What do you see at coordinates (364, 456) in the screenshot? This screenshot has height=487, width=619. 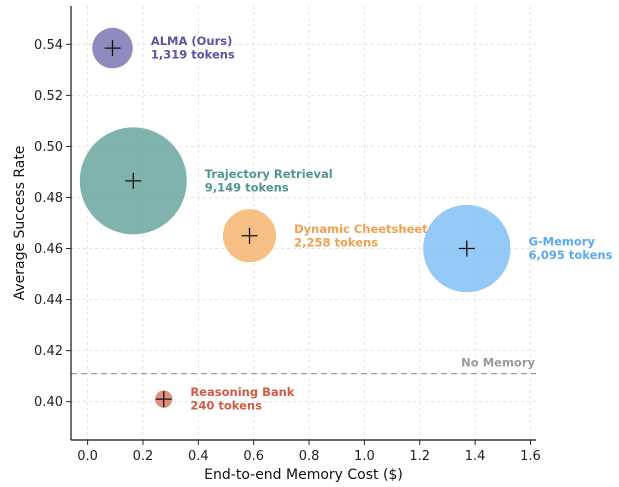 I see `x-tick-label: 1.0` at bounding box center [364, 456].